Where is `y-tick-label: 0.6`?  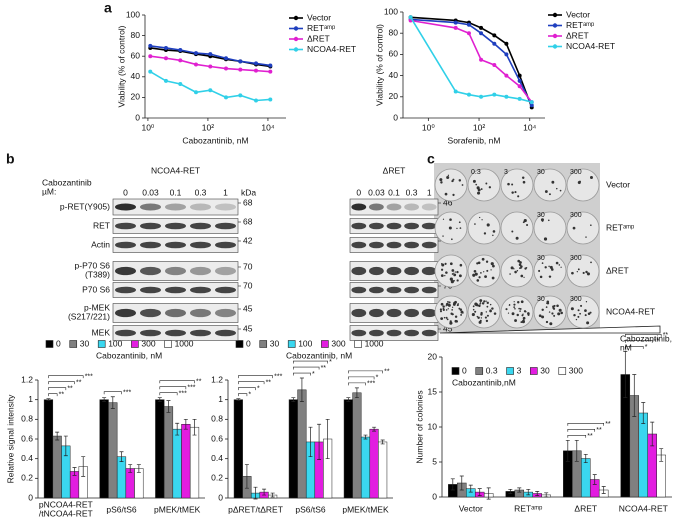
y-tick-label: 0.6 is located at coordinates (217, 438).